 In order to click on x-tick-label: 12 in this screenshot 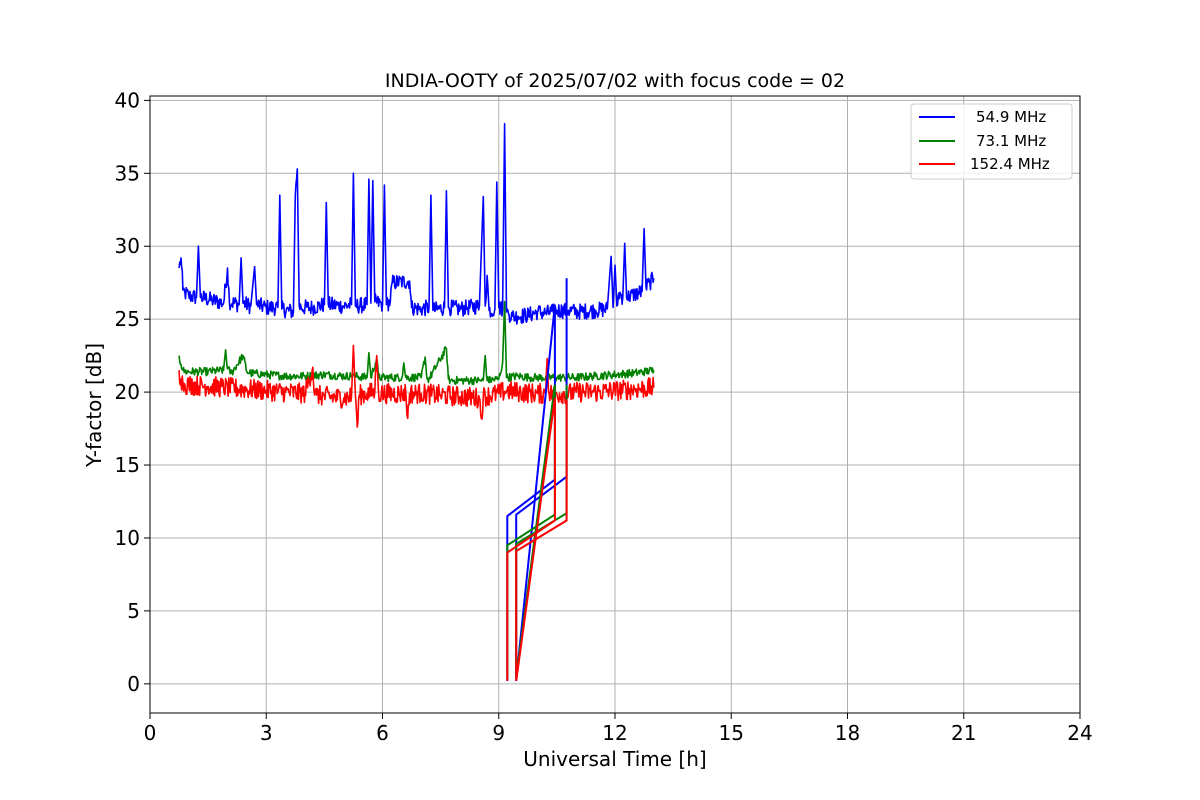, I will do `click(614, 733)`.